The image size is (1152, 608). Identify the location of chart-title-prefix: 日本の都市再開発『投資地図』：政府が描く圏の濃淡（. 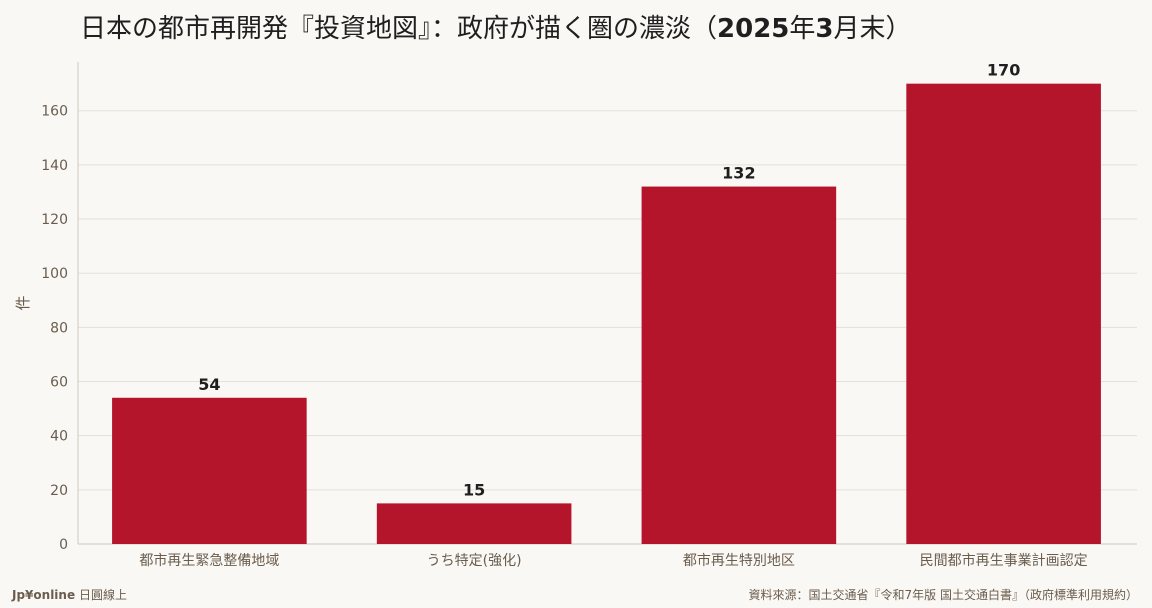
(399, 29).